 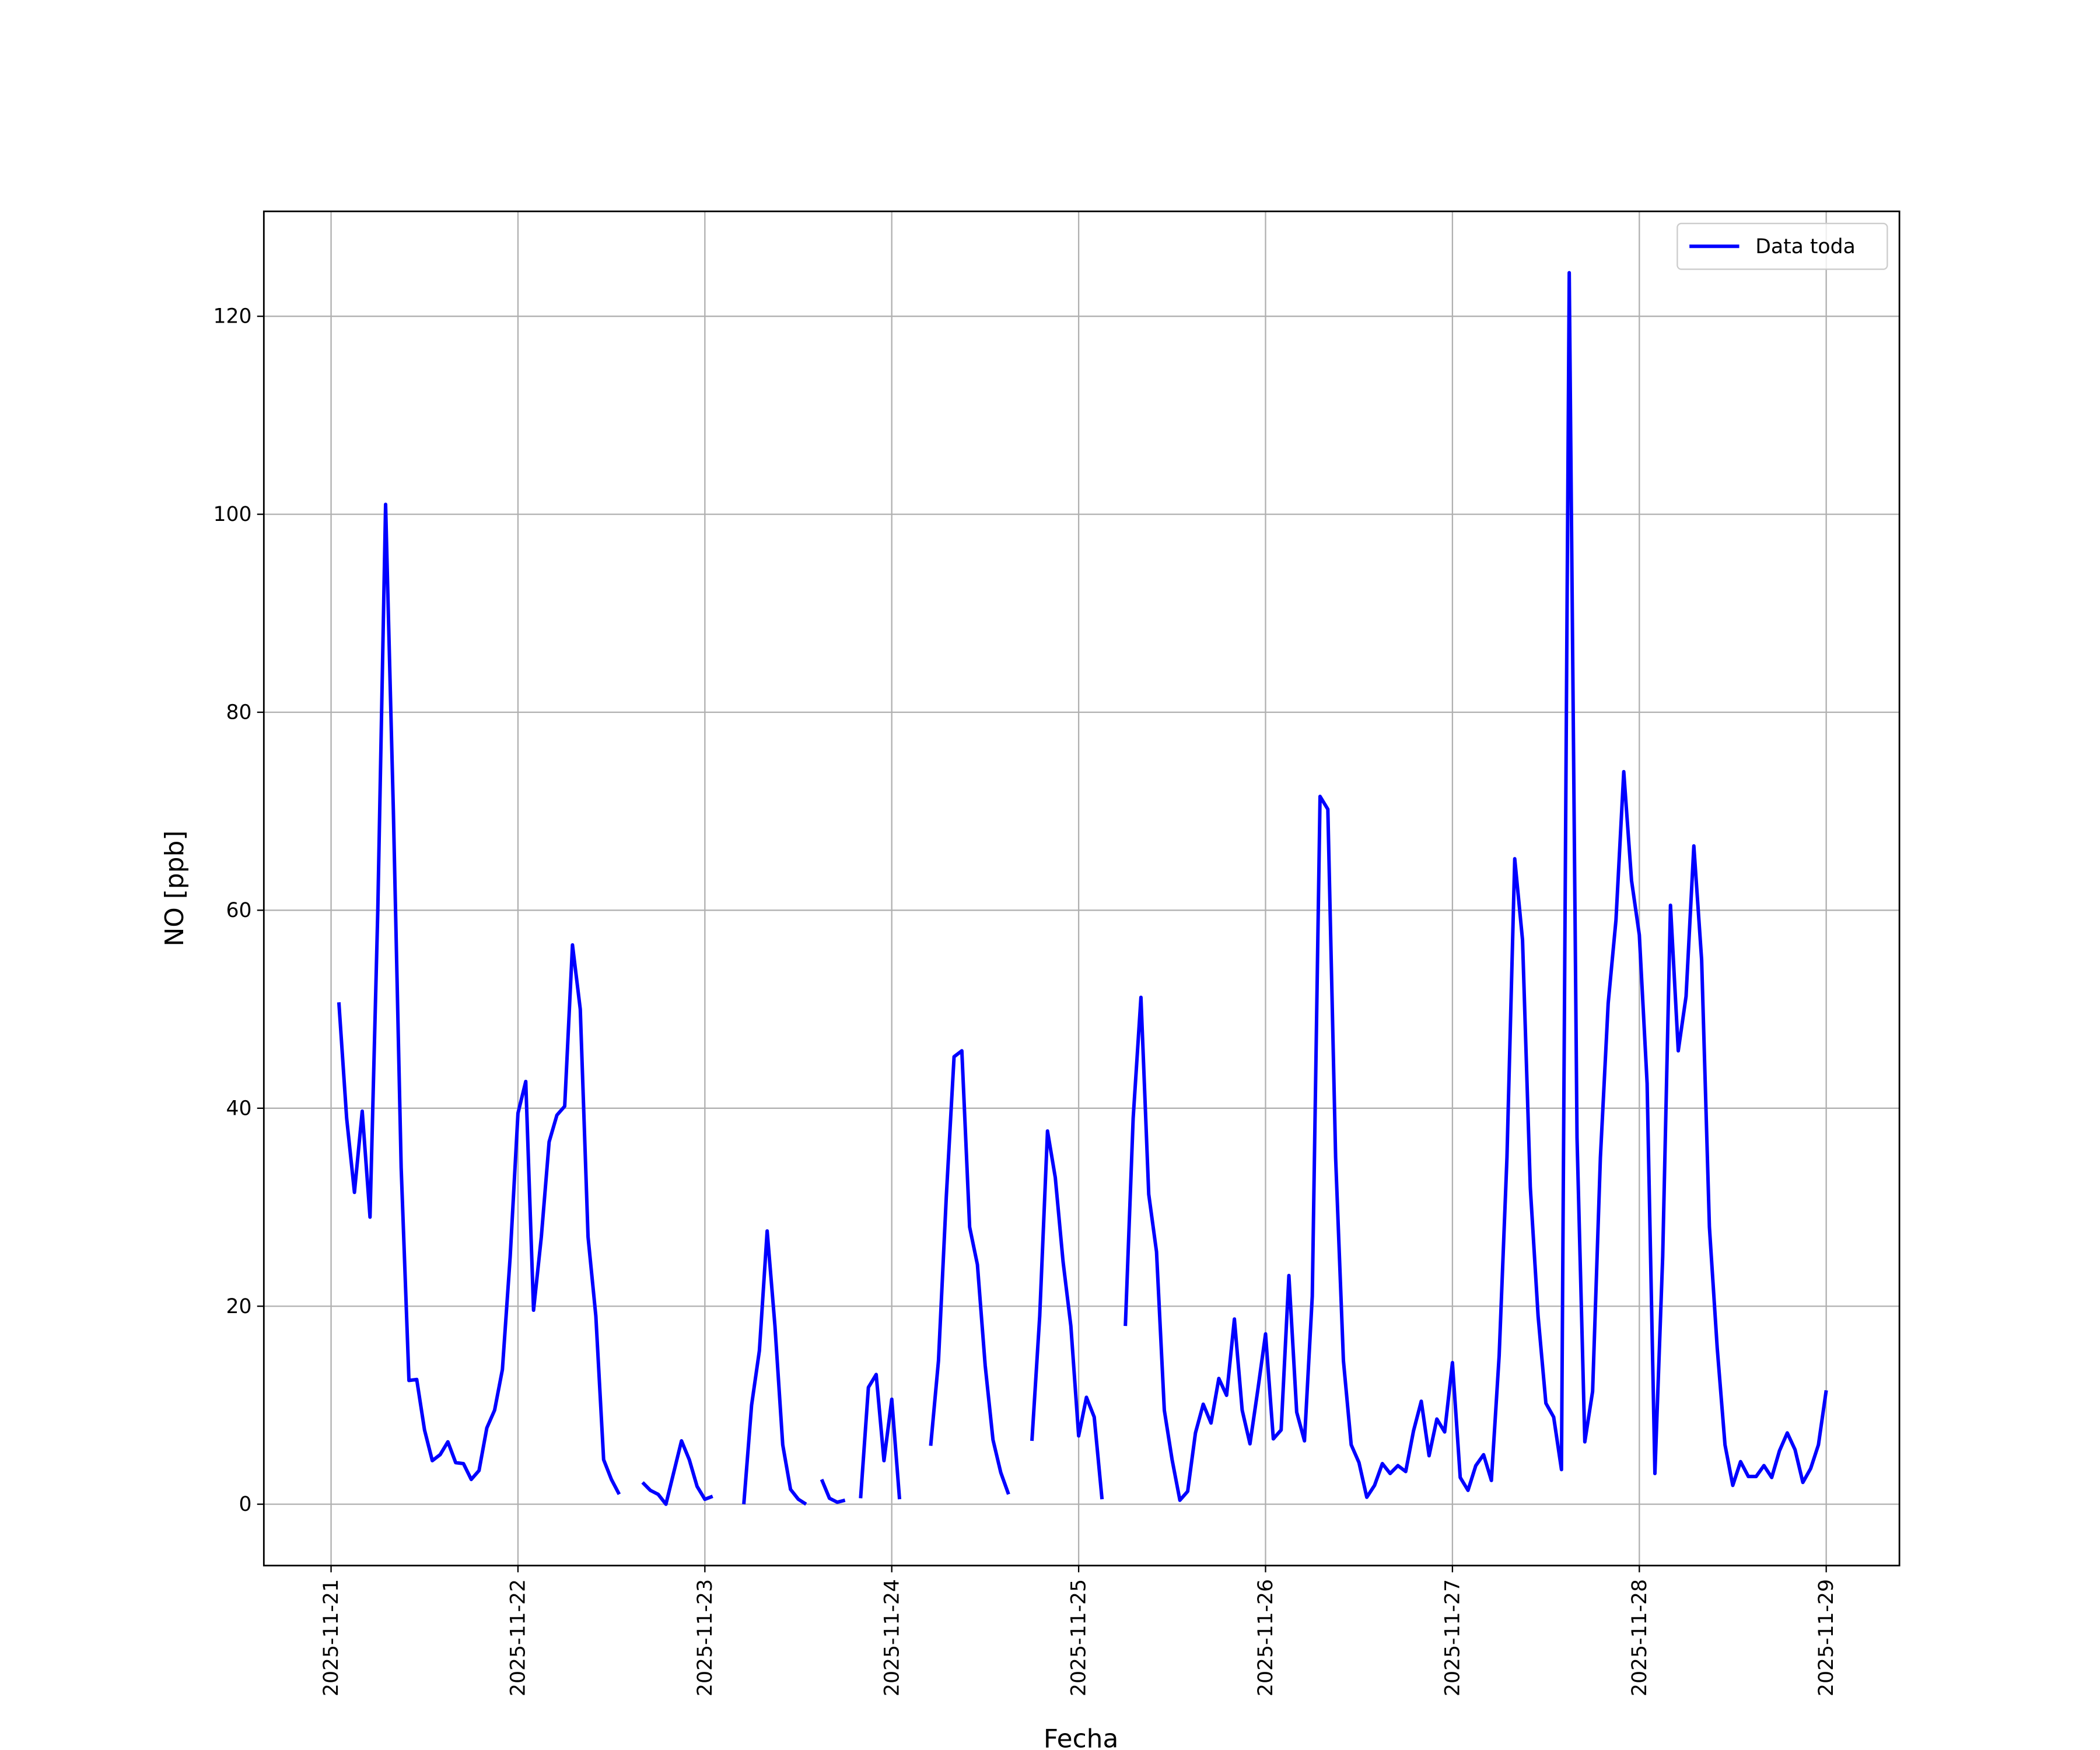 What do you see at coordinates (518, 1637) in the screenshot?
I see `x-tick-label: 2025-11-22` at bounding box center [518, 1637].